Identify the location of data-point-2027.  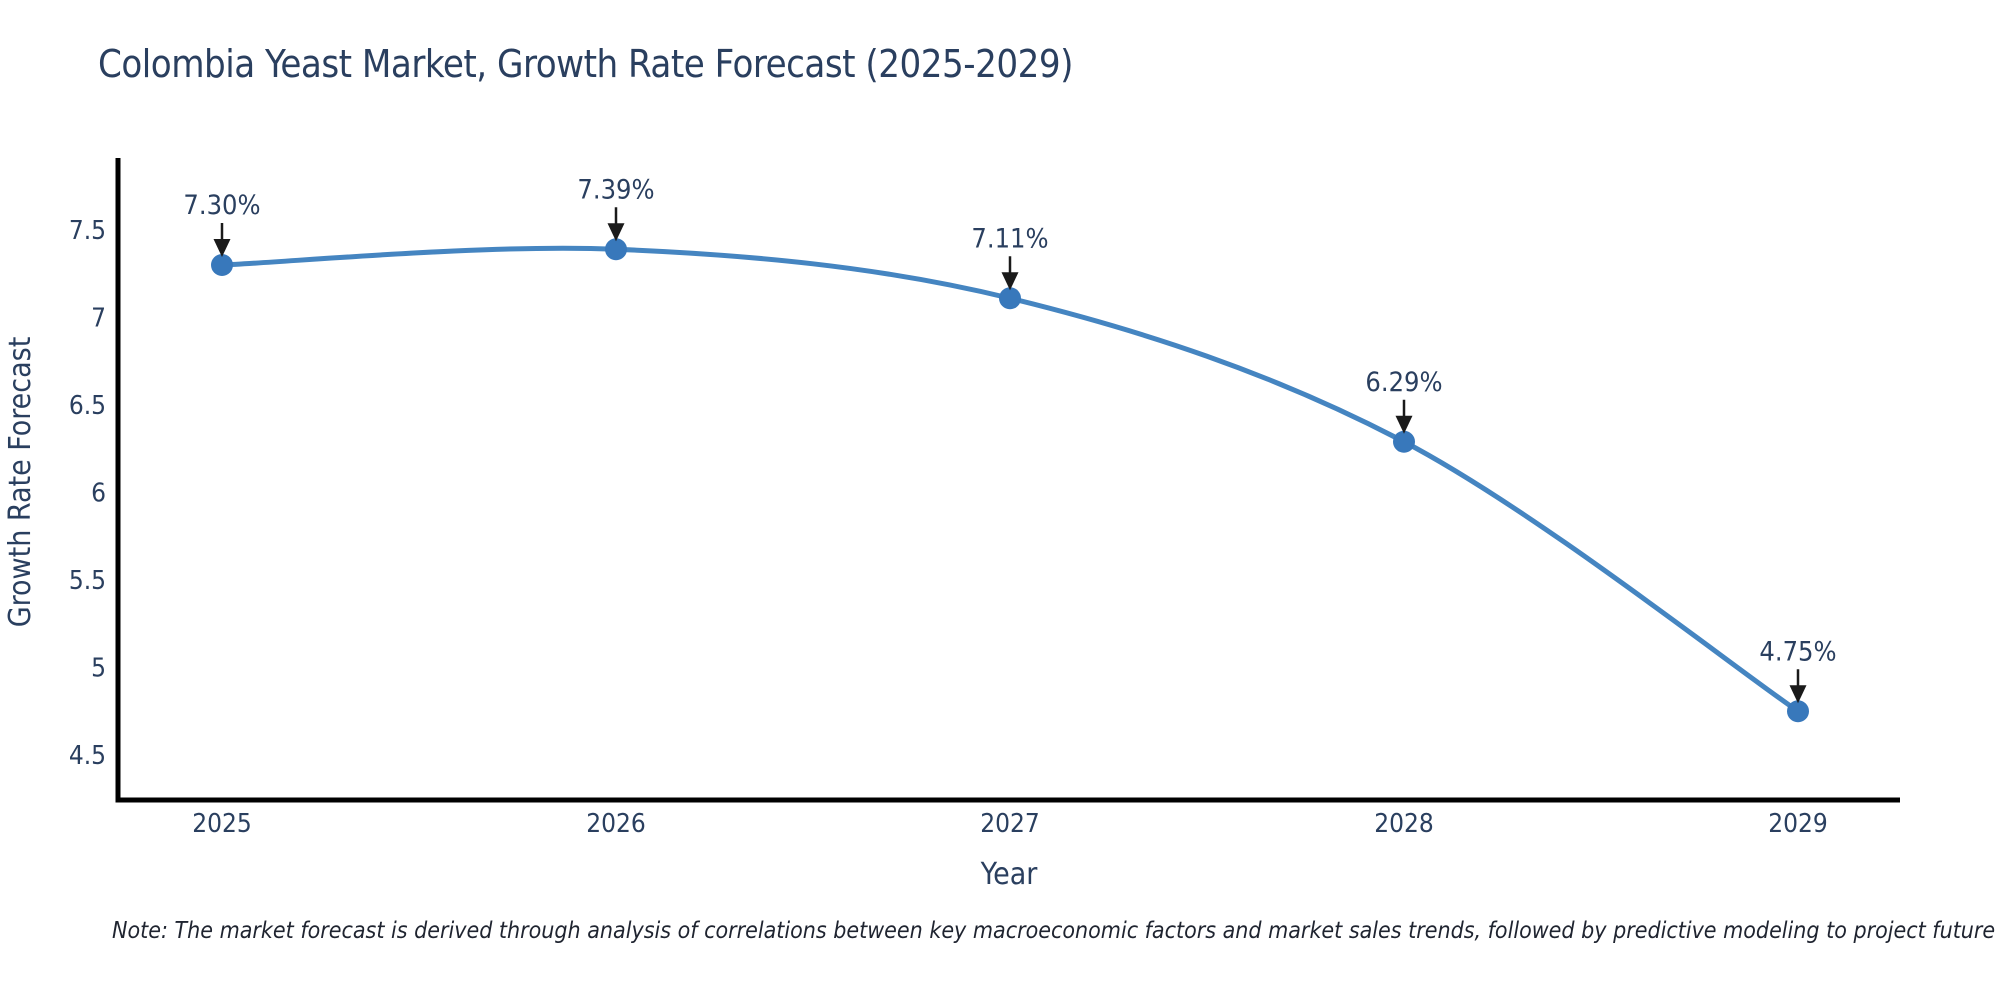
(1010, 298).